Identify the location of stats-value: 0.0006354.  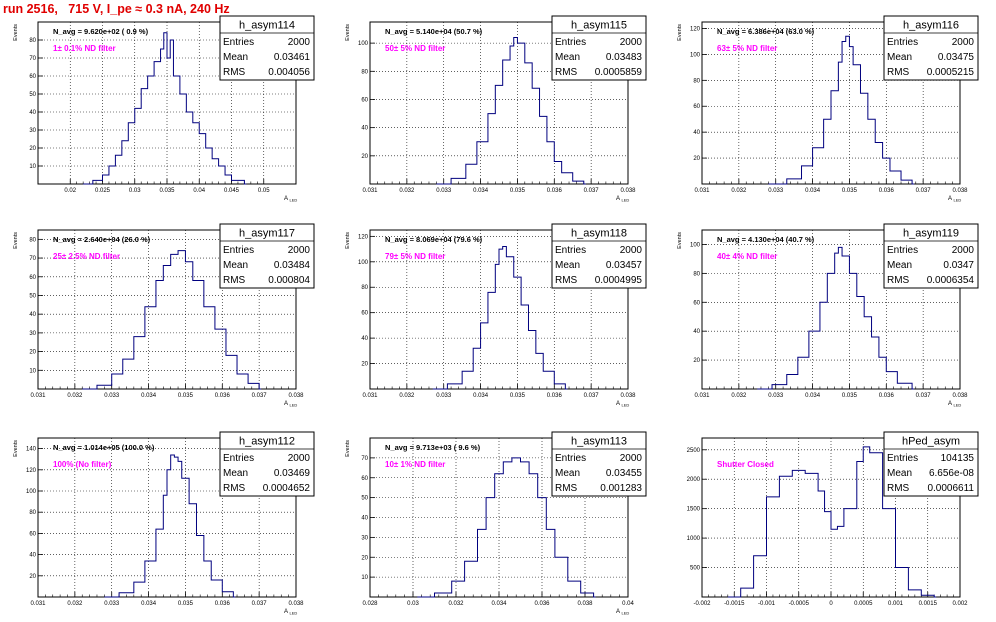
(951, 280).